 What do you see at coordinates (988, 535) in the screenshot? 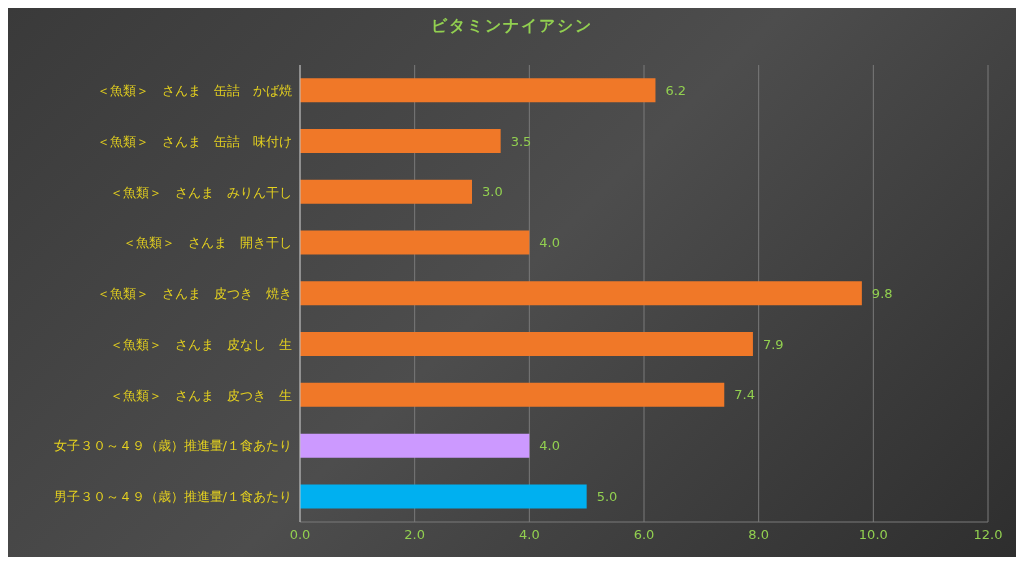
I see `x-tick-label: 12.0` at bounding box center [988, 535].